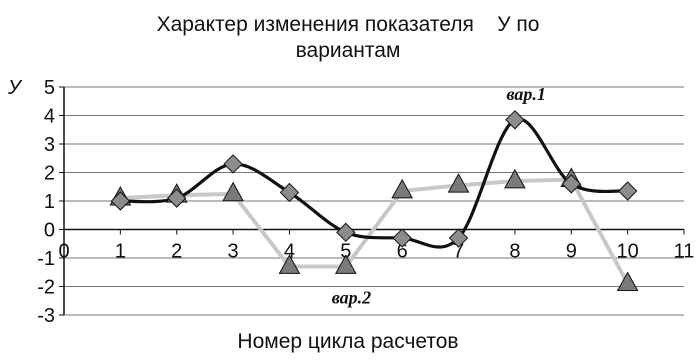  What do you see at coordinates (46, 288) in the screenshot?
I see `y-tick-label--2: -2` at bounding box center [46, 288].